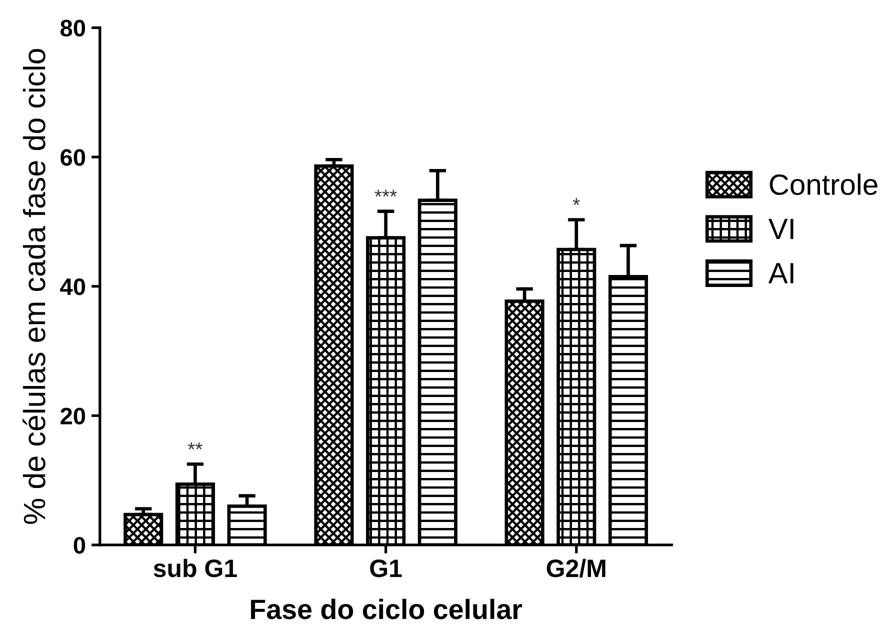  Describe the element at coordinates (195, 446) in the screenshot. I see `annotation: **` at that location.